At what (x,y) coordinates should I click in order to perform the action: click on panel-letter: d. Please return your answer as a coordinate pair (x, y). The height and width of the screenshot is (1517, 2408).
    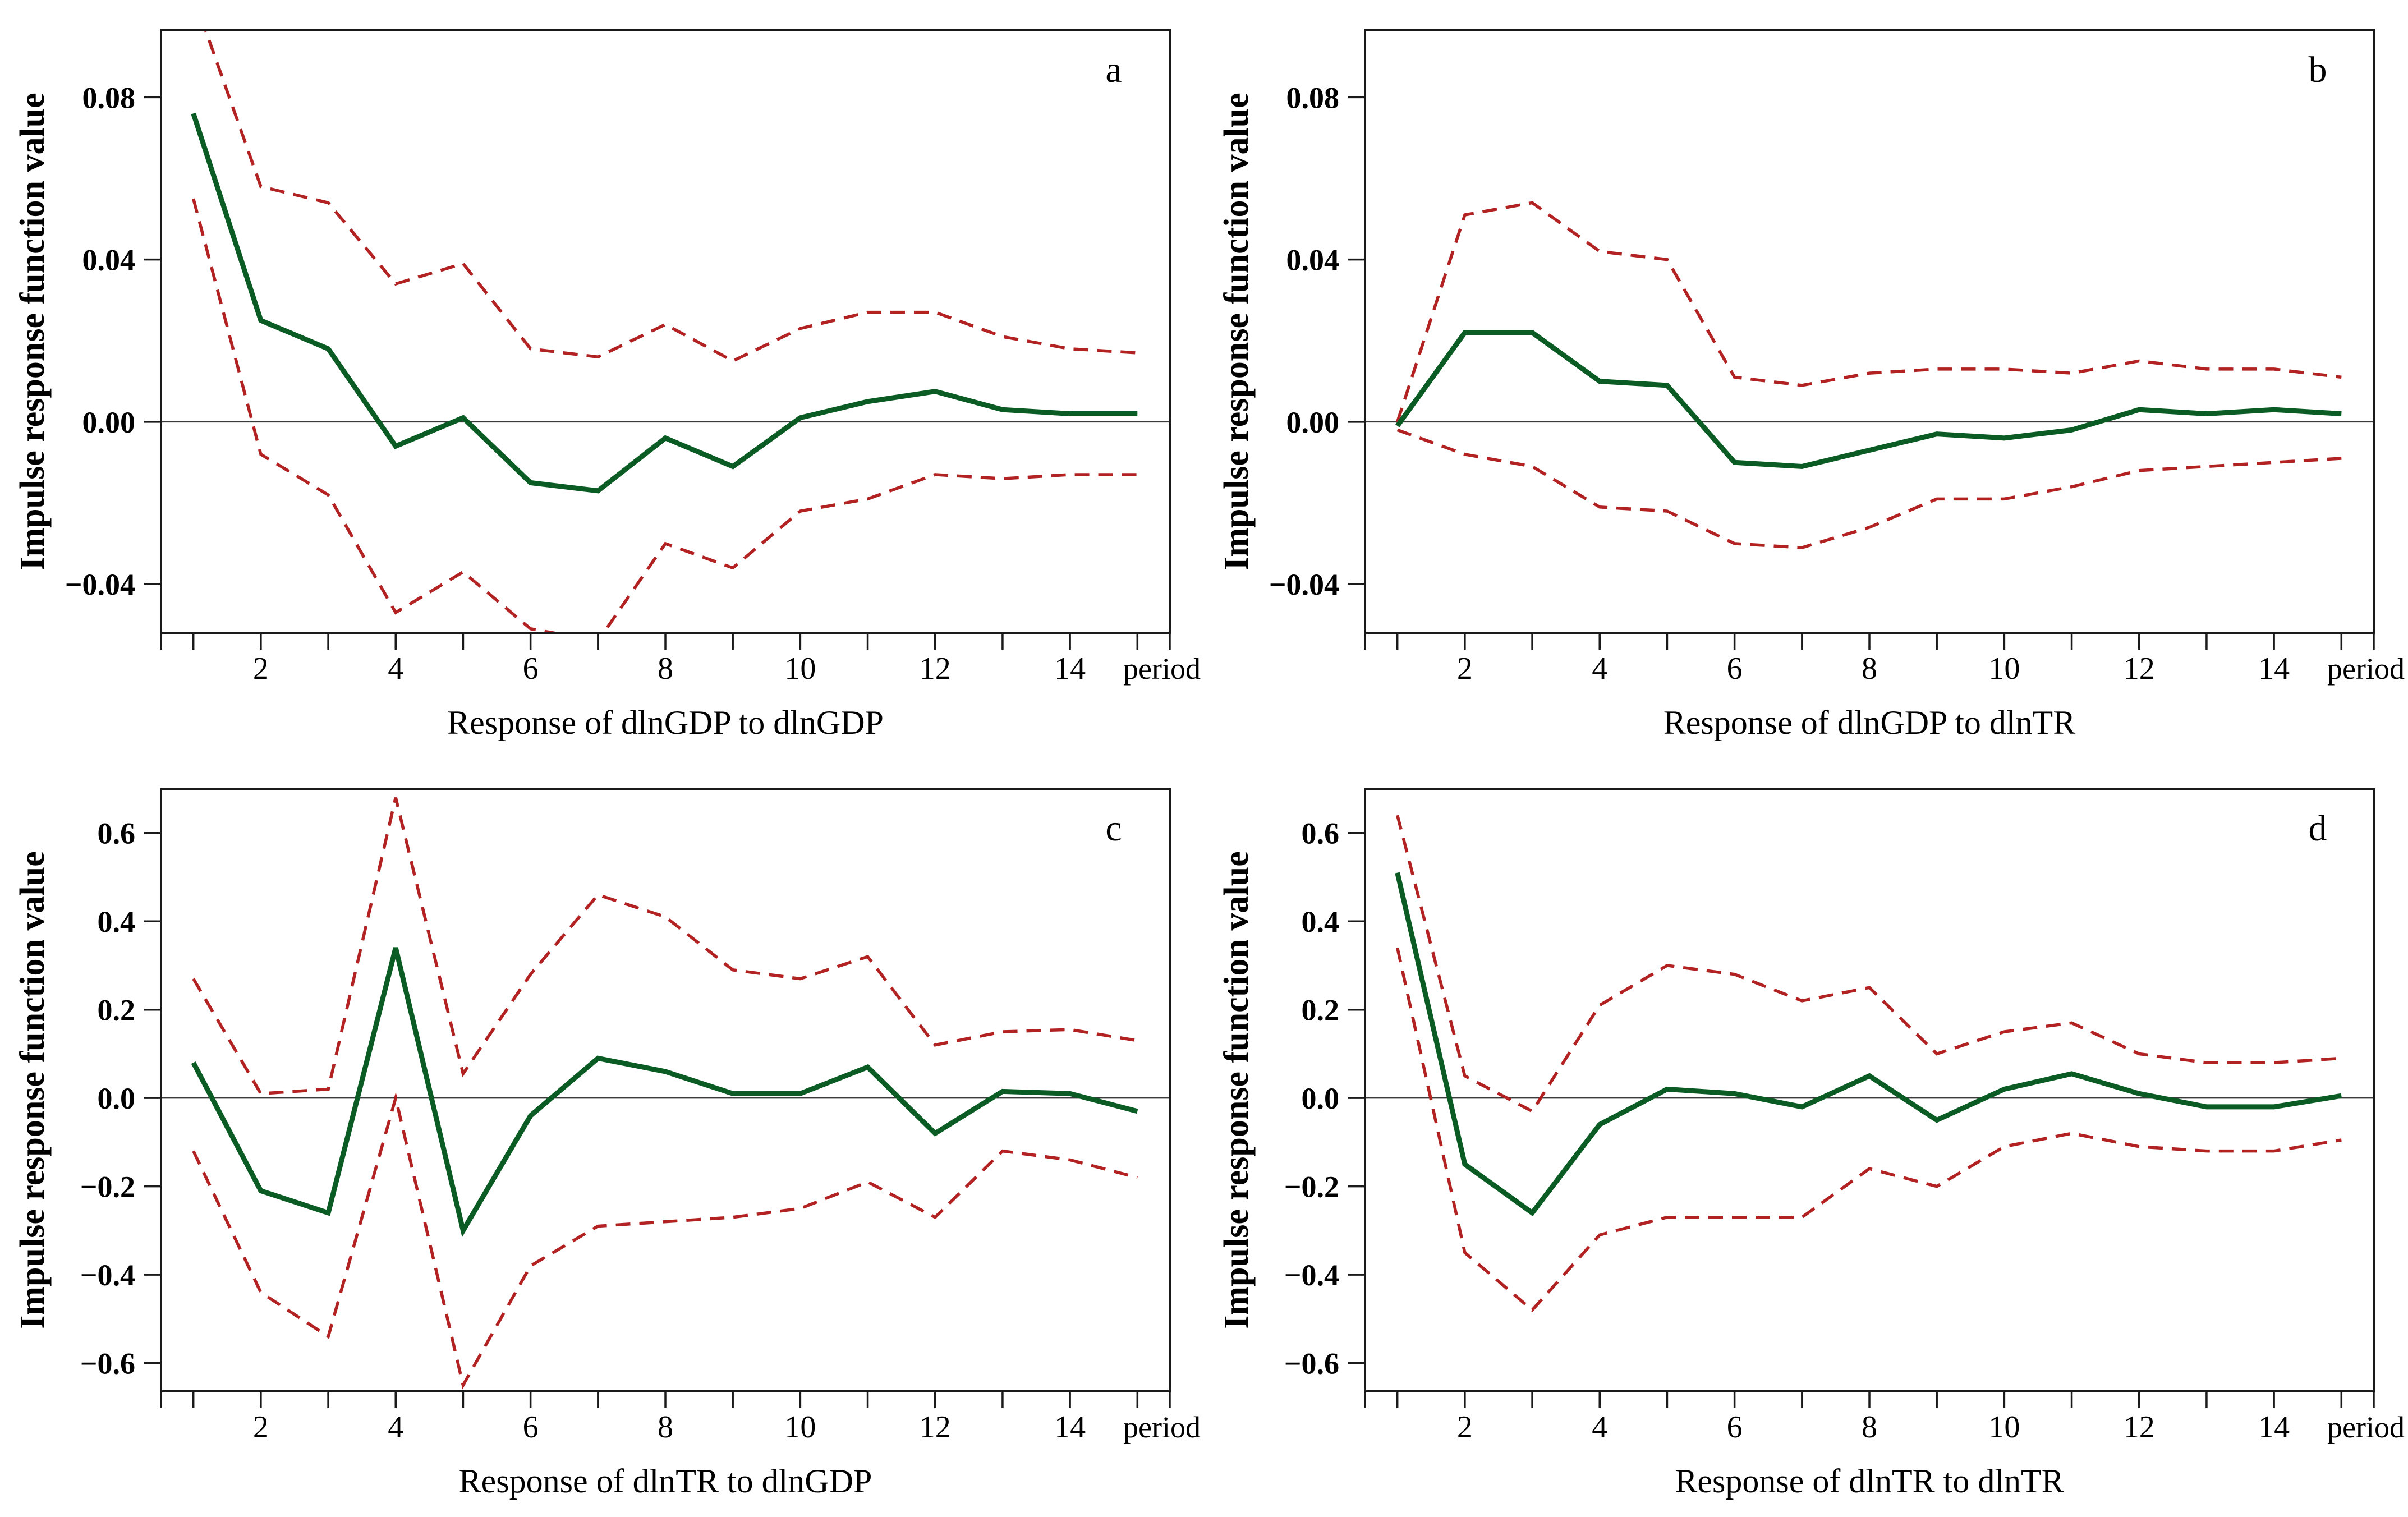
    Looking at the image, I should click on (2318, 828).